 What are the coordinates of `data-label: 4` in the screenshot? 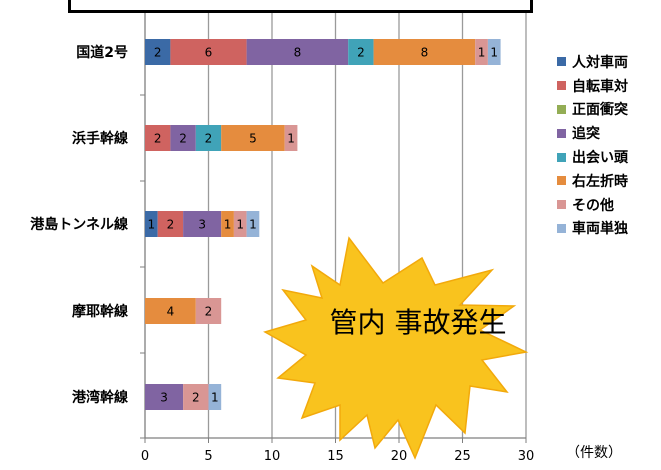 It's located at (171, 312).